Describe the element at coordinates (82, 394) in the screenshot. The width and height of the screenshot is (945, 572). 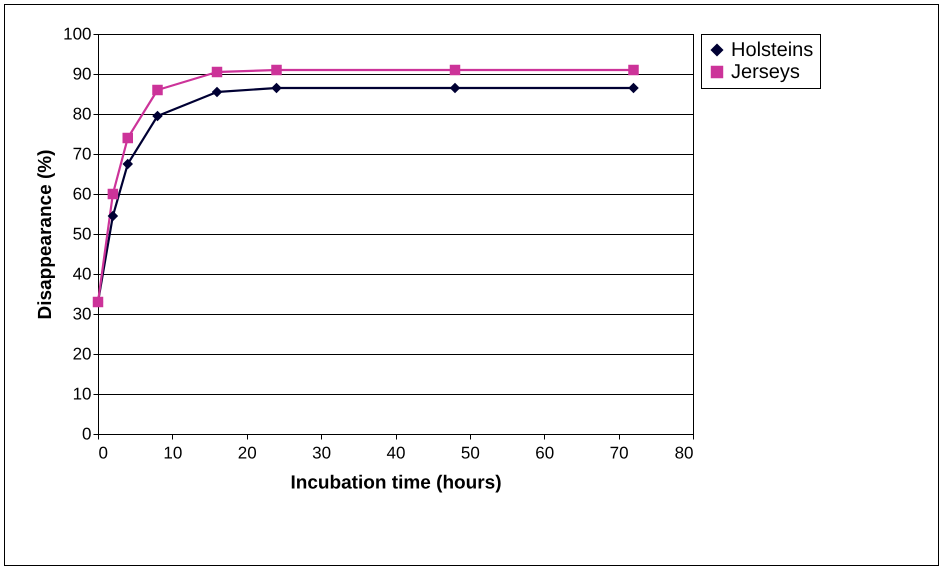
I see `y-tick-label: 10` at that location.